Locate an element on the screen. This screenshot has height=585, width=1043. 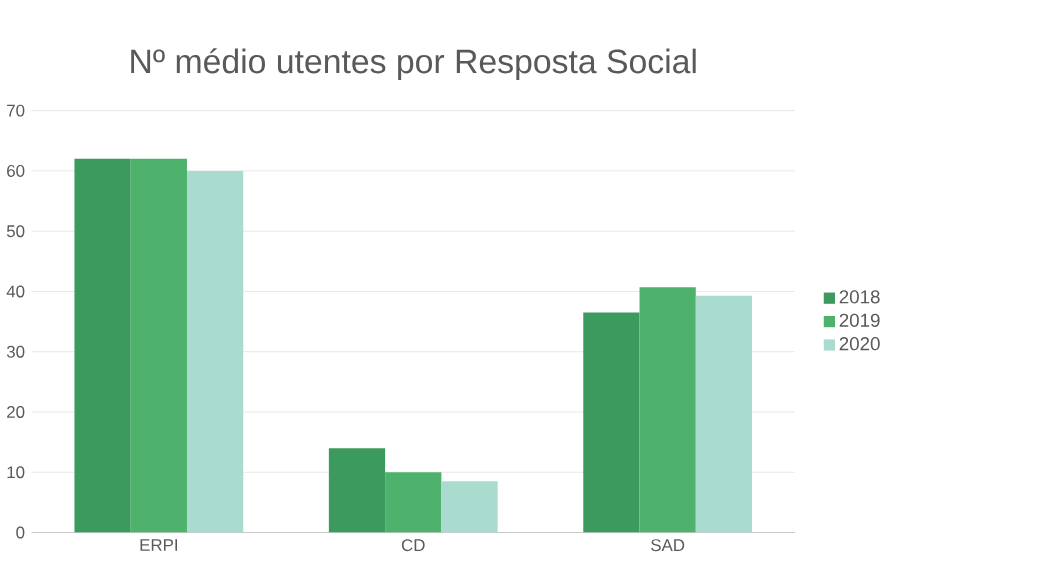
x-tick-label: CD is located at coordinates (413, 545).